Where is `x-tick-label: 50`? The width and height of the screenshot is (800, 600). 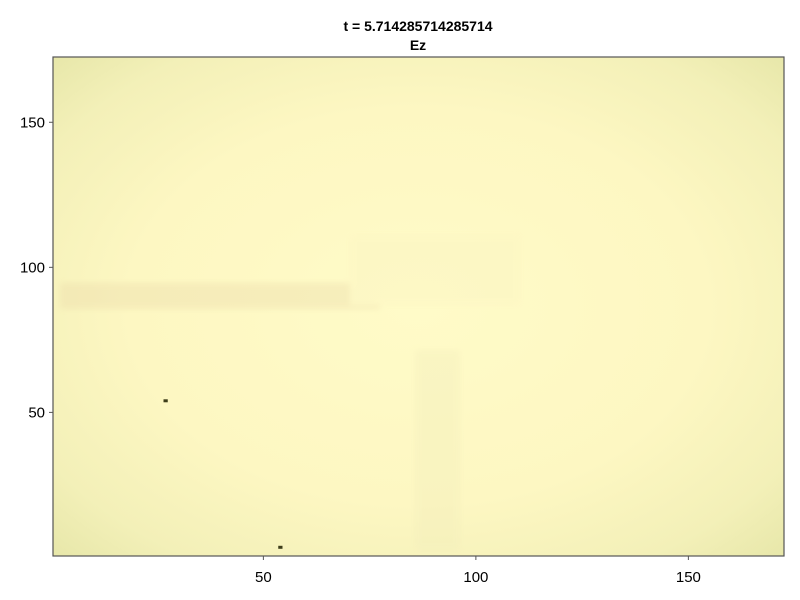
x-tick-label: 50 is located at coordinates (263, 577).